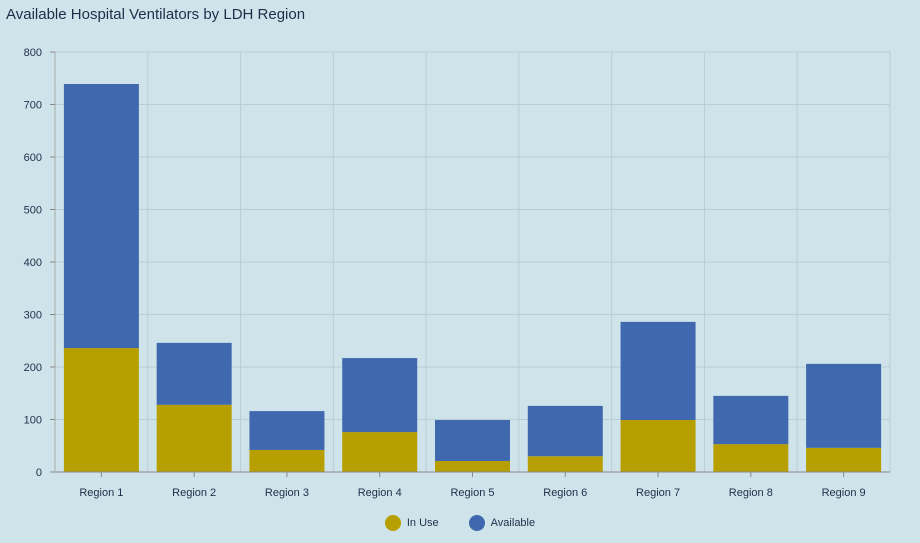  What do you see at coordinates (844, 493) in the screenshot?
I see `x-tick-label: Region 9` at bounding box center [844, 493].